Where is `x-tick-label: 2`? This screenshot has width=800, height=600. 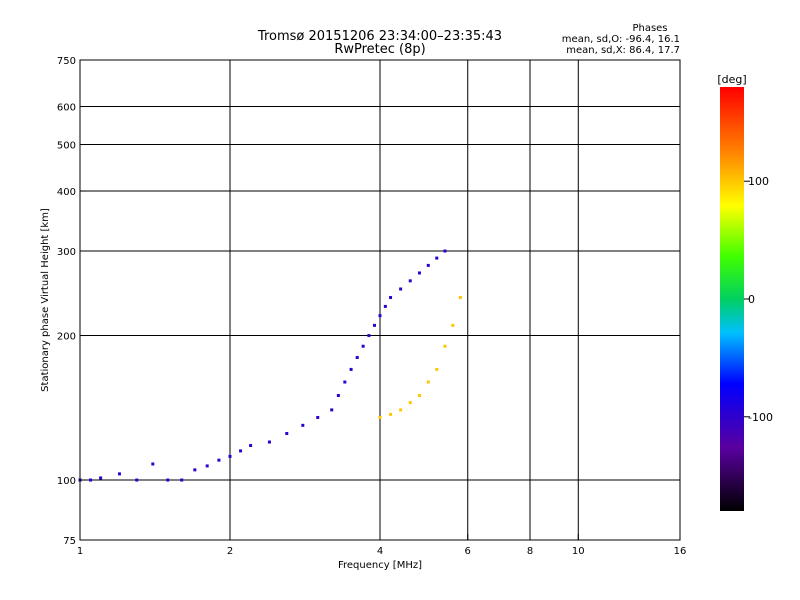
x-tick-label: 2 is located at coordinates (230, 551).